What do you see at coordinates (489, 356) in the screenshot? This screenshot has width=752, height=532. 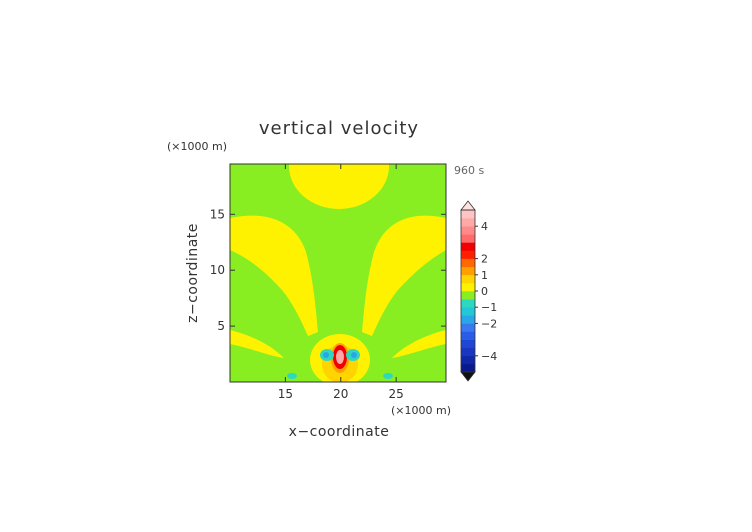 I see `colorbar-tick-label: −4` at bounding box center [489, 356].